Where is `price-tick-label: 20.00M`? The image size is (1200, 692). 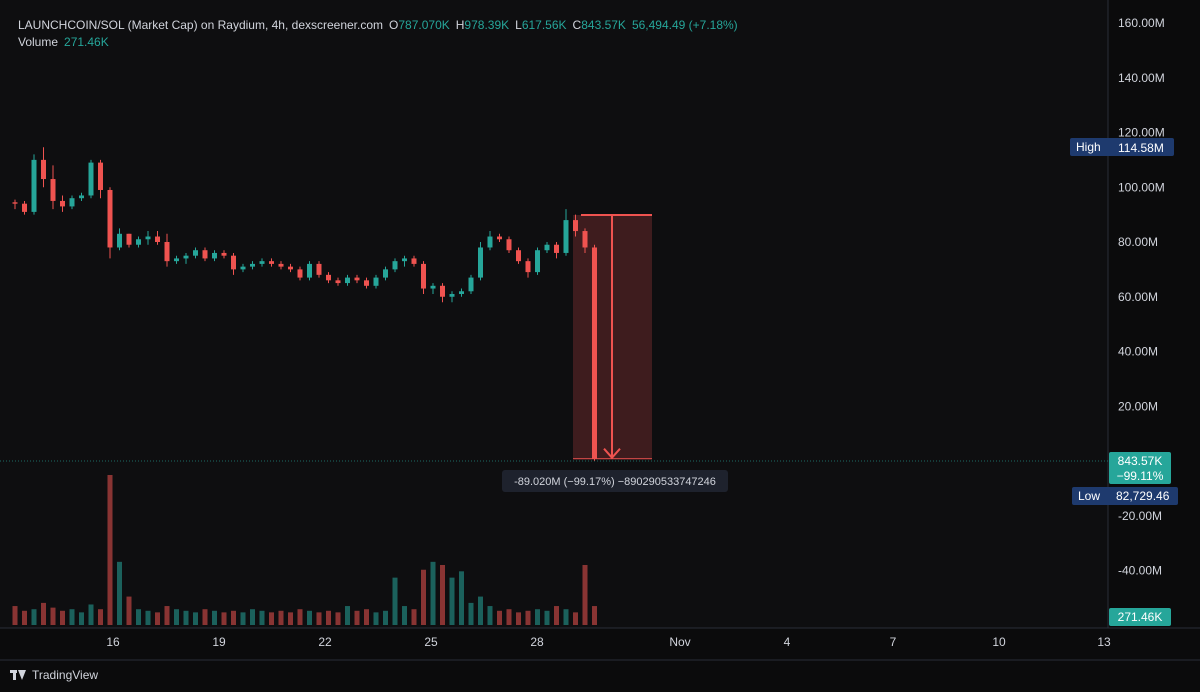 price-tick-label: 20.00M is located at coordinates (1138, 406).